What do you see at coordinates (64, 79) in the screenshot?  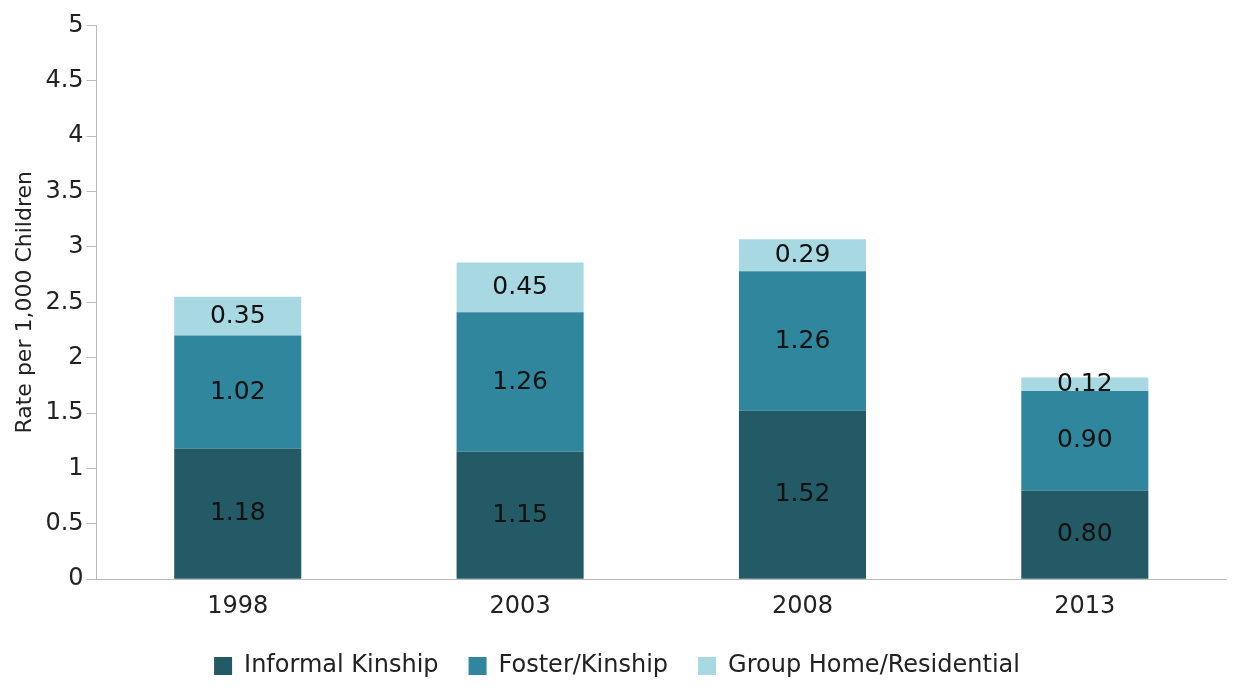 I see `y-tick-label: 4.5` at bounding box center [64, 79].